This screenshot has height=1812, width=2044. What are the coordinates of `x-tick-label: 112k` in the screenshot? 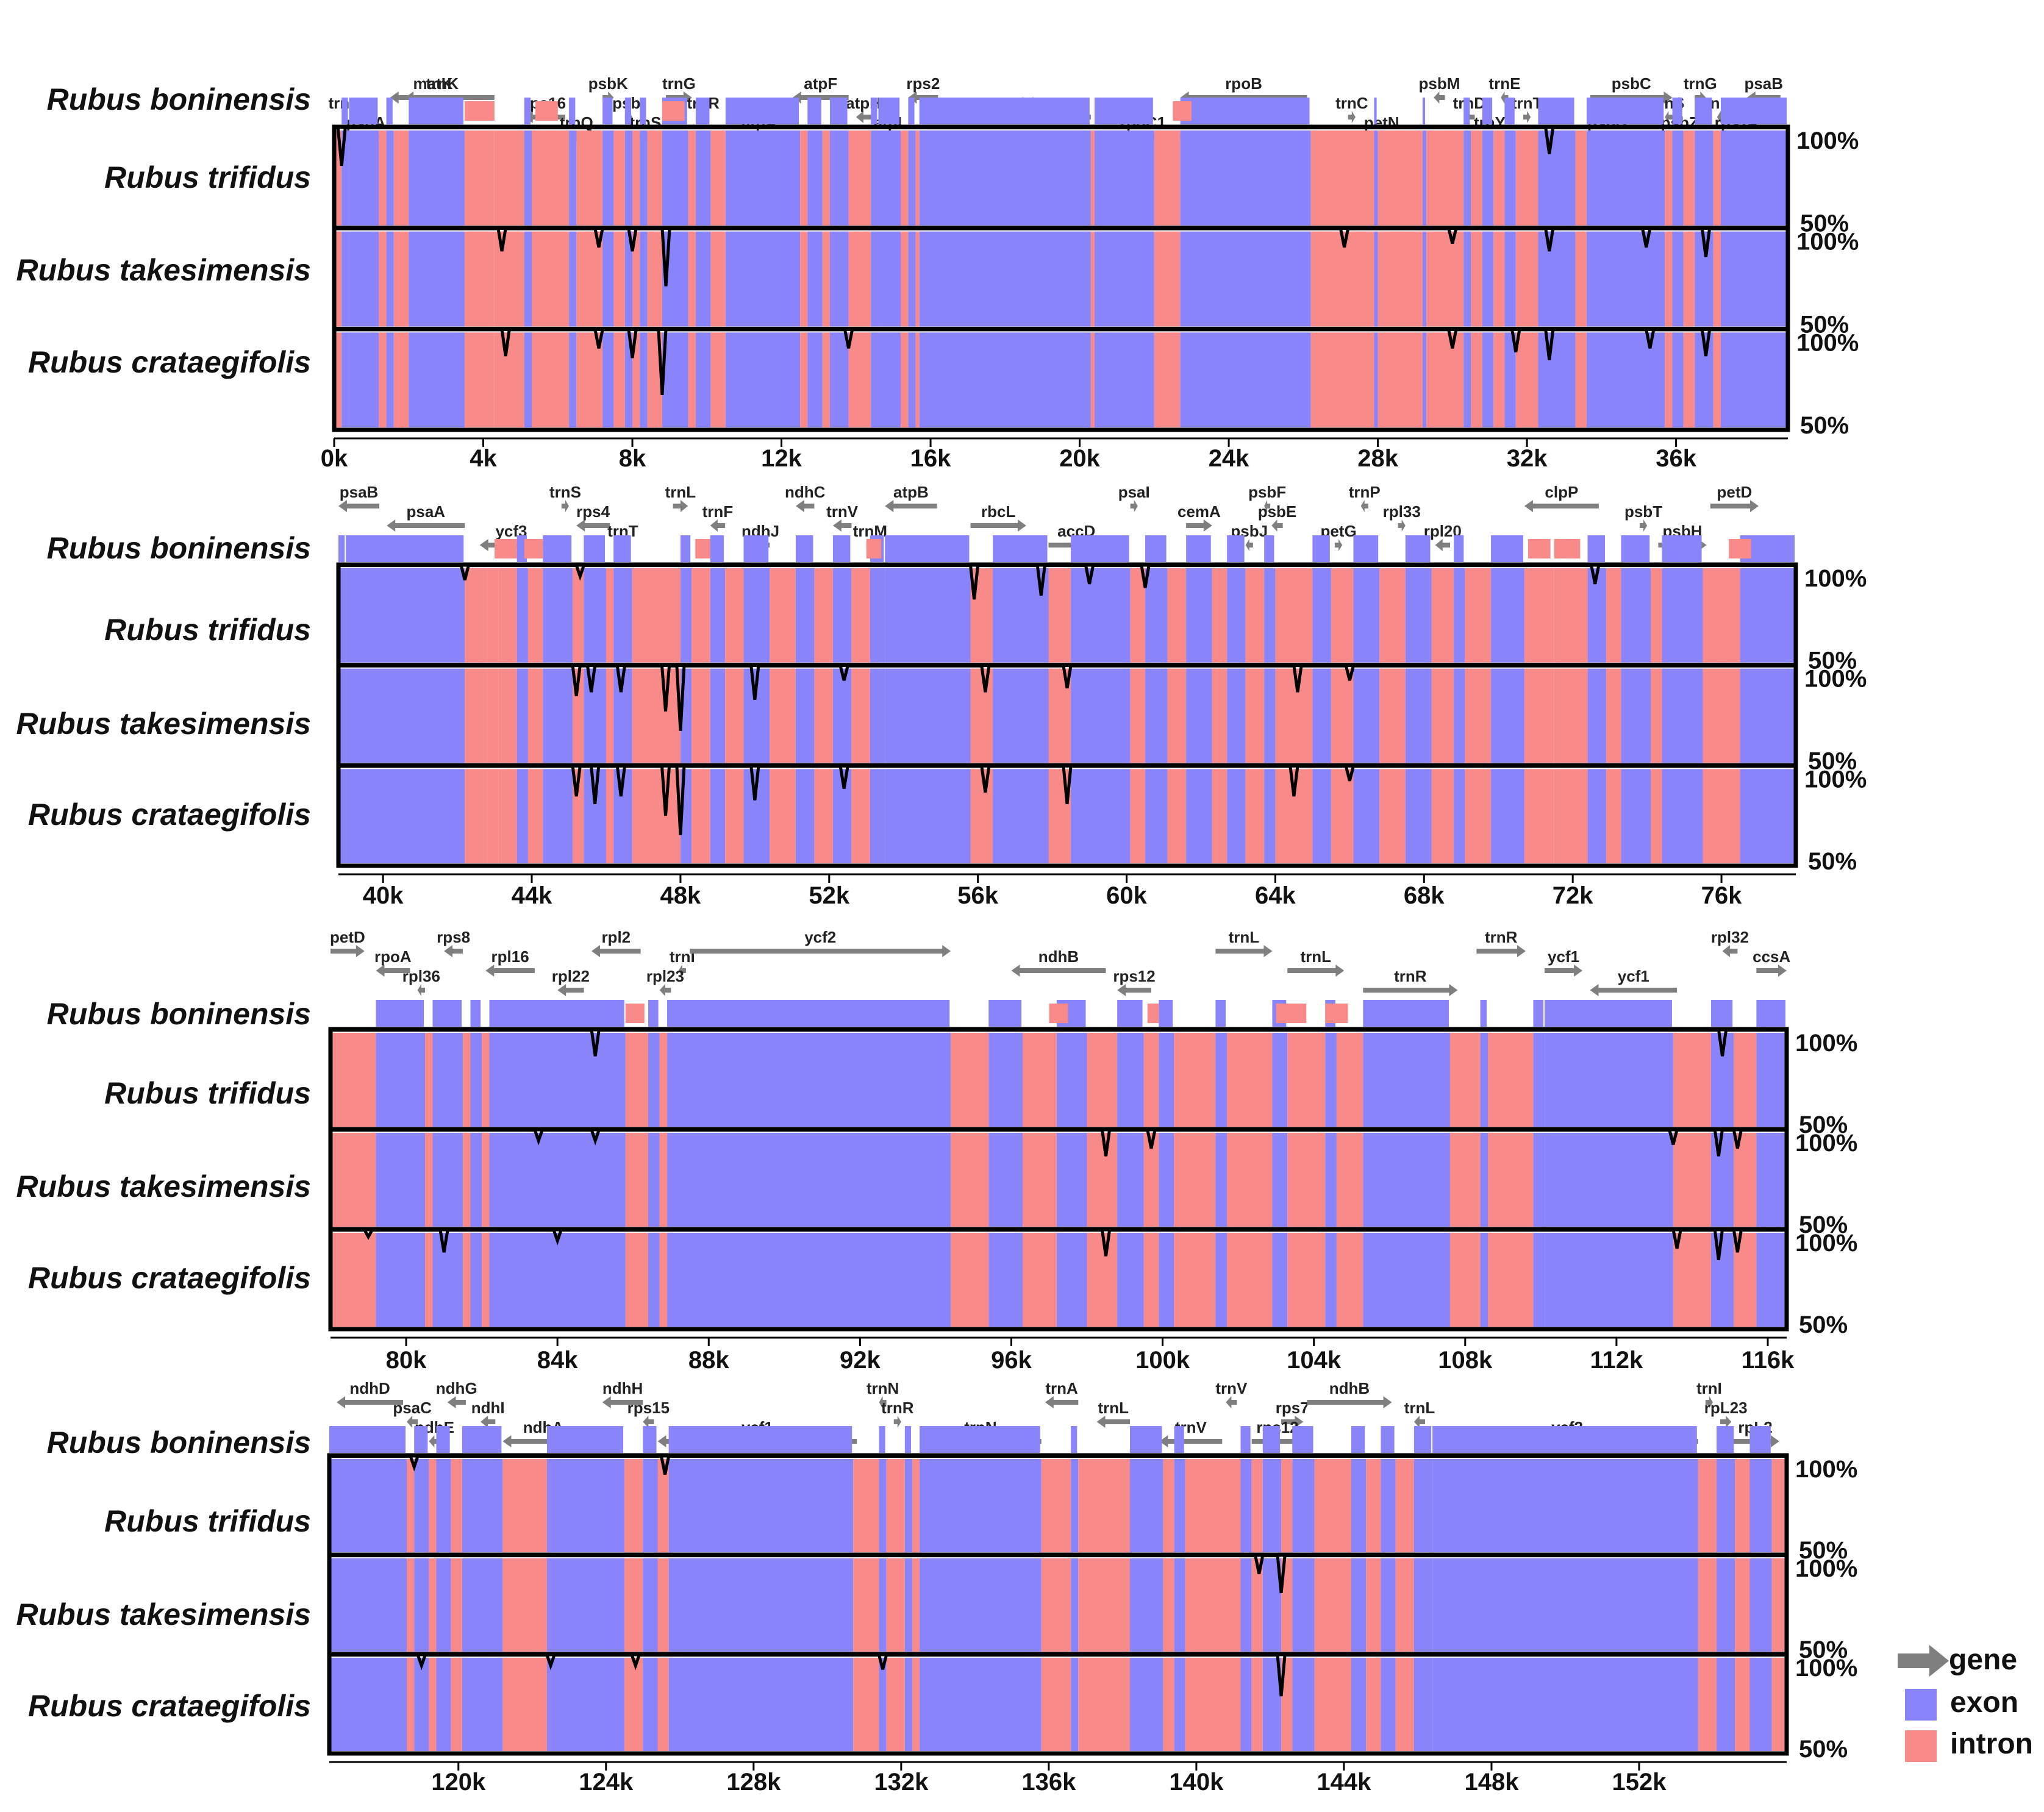 It's located at (1616, 1360).